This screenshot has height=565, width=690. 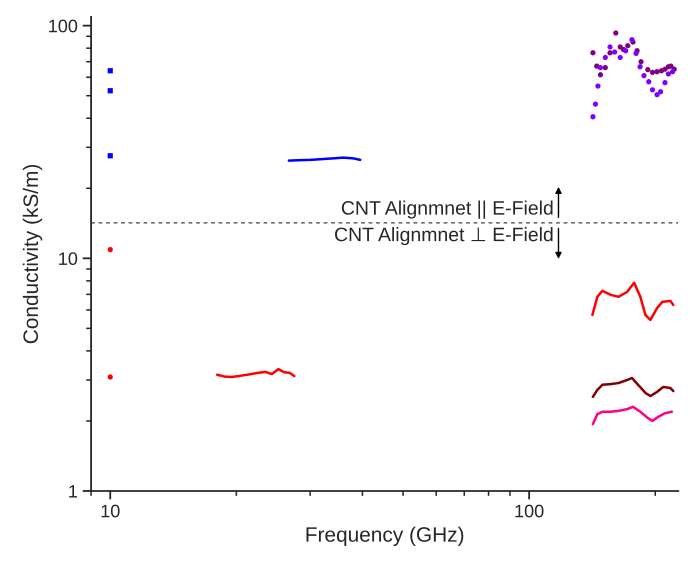 I want to click on y-tick-label: 100, so click(x=63, y=26).